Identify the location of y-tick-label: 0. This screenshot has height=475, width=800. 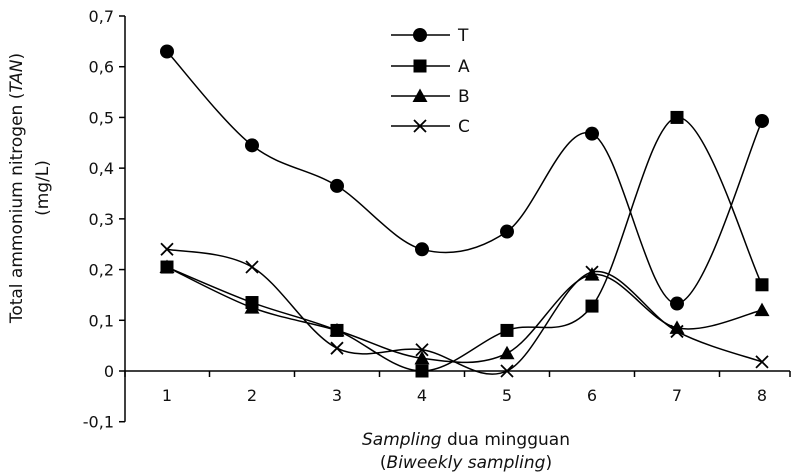
(109, 371).